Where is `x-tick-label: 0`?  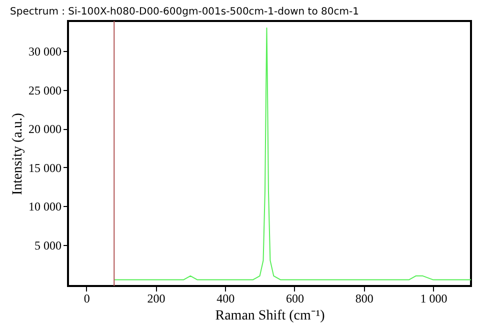
x-tick-label: 0 is located at coordinates (87, 299).